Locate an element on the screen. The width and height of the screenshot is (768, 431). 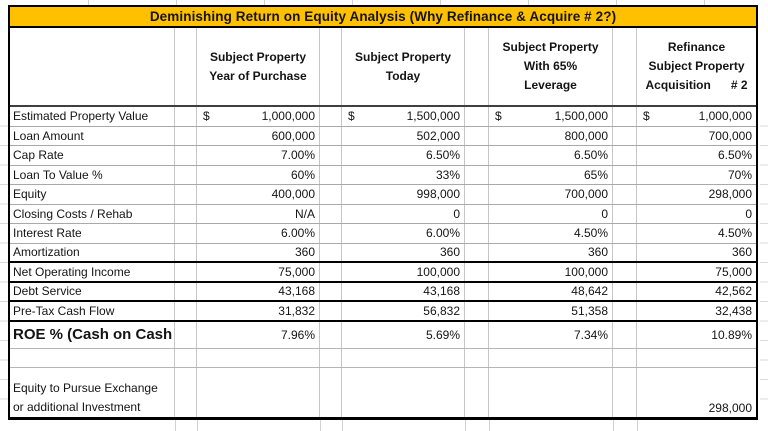
cell: 70% is located at coordinates (739, 174).